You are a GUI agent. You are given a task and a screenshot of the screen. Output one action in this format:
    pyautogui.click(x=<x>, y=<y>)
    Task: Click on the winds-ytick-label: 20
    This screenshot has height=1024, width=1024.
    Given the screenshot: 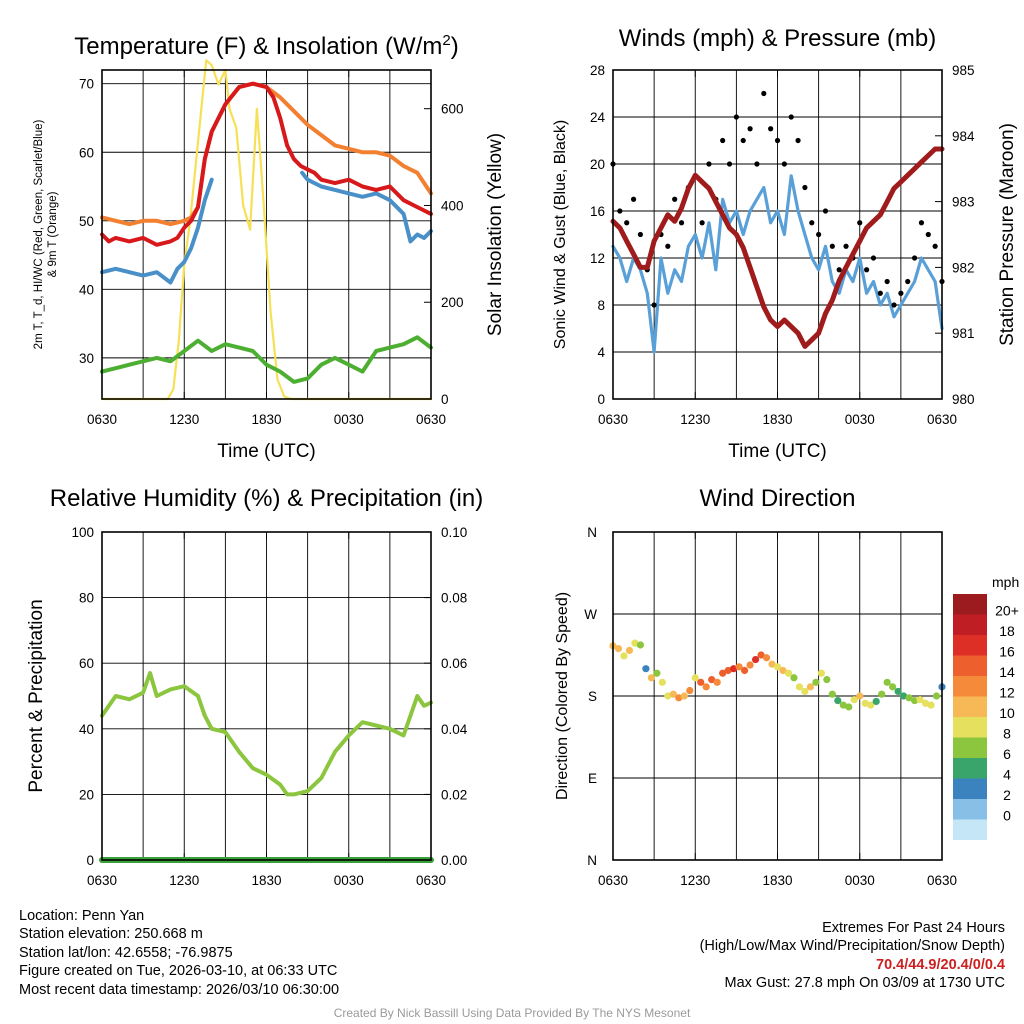 What is the action you would take?
    pyautogui.click(x=597, y=164)
    